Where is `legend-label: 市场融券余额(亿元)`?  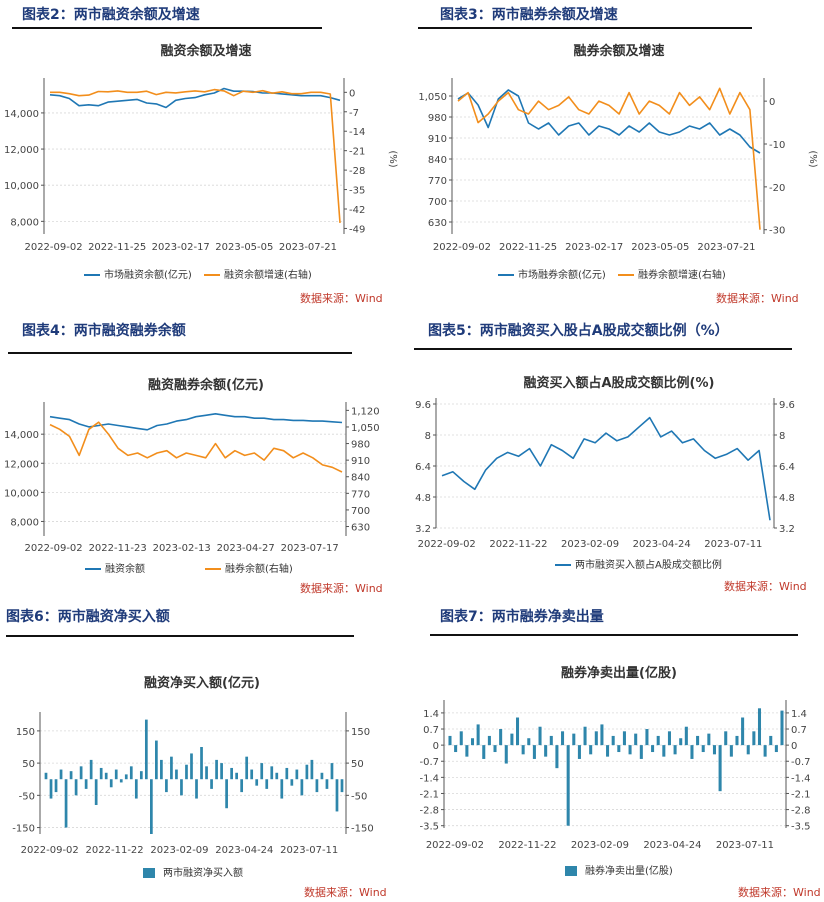
legend-label: 市场融券余额(亿元) is located at coordinates (562, 274).